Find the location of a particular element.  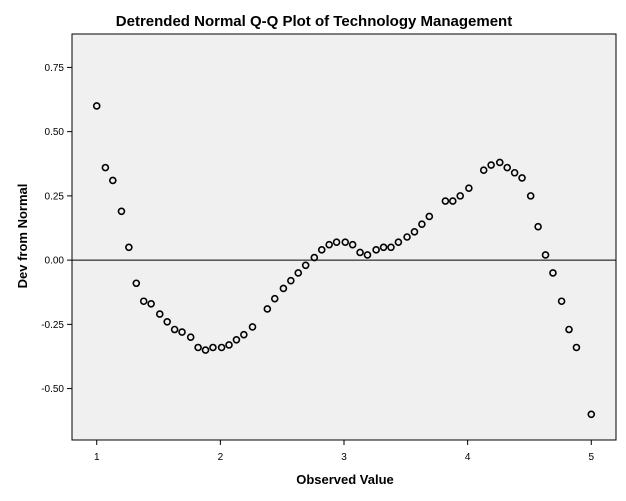

x-tick-label: 4 is located at coordinates (468, 457).